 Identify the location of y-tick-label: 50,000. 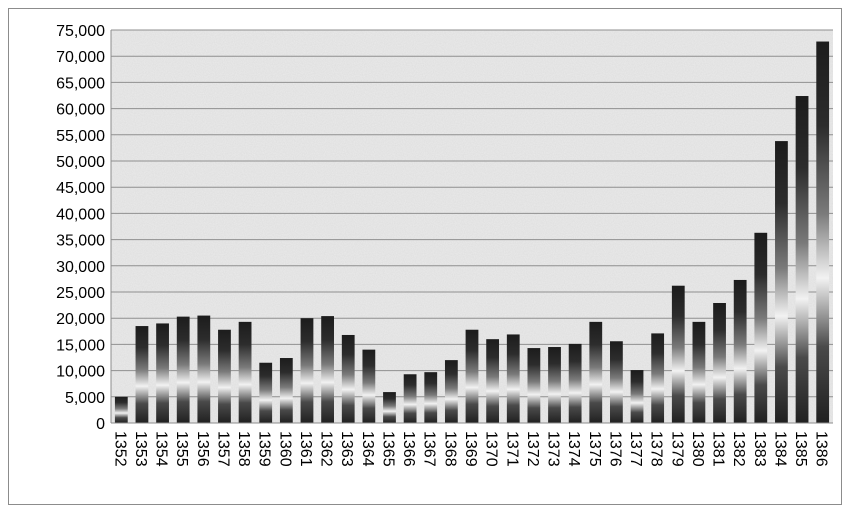
(80, 162).